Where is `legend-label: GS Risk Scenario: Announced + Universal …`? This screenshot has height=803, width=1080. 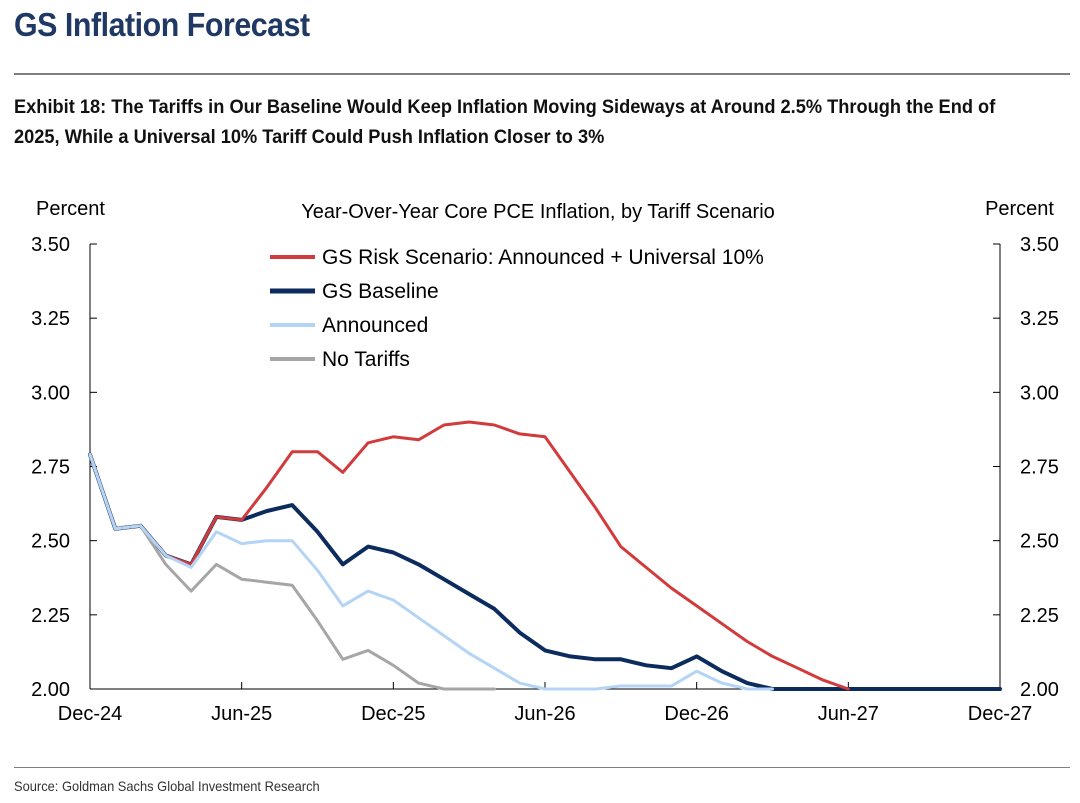
legend-label: GS Risk Scenario: Announced + Universal … is located at coordinates (543, 257).